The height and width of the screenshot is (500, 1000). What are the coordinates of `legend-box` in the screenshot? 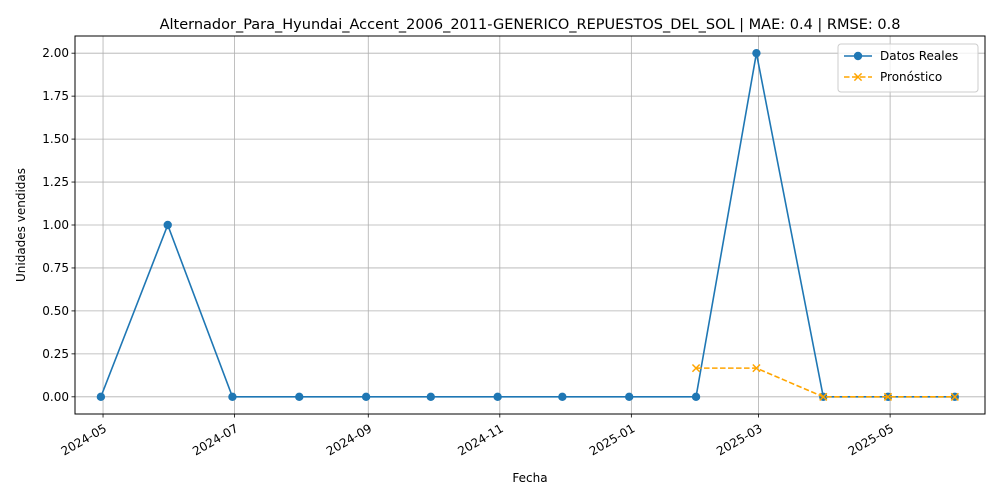 It's located at (908, 68).